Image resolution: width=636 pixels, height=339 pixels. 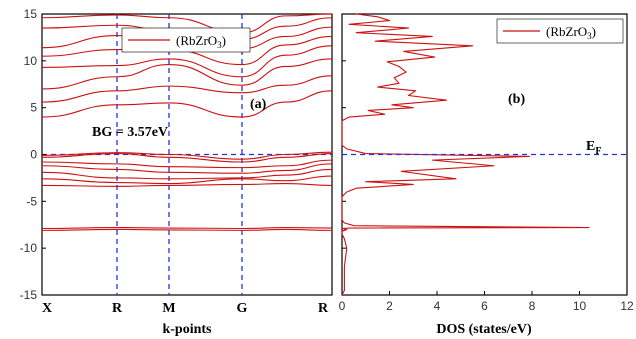 What do you see at coordinates (580, 306) in the screenshot?
I see `dos-x-tick-label: 10` at bounding box center [580, 306].